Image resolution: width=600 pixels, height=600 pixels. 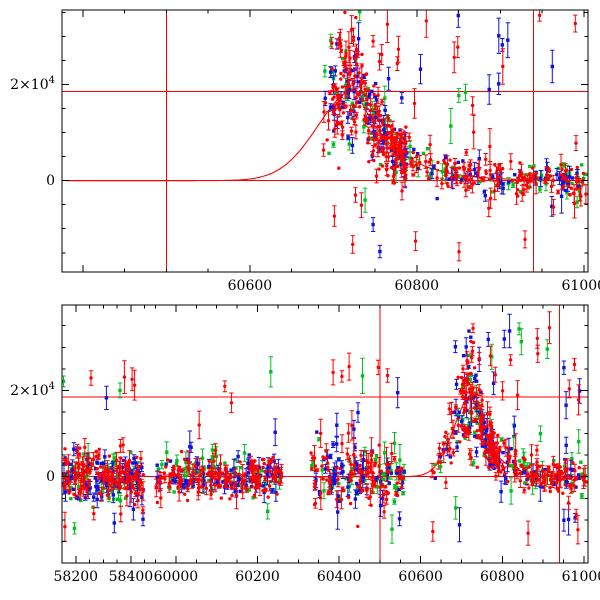 I want to click on x-tick-label: 60200, so click(x=257, y=577).